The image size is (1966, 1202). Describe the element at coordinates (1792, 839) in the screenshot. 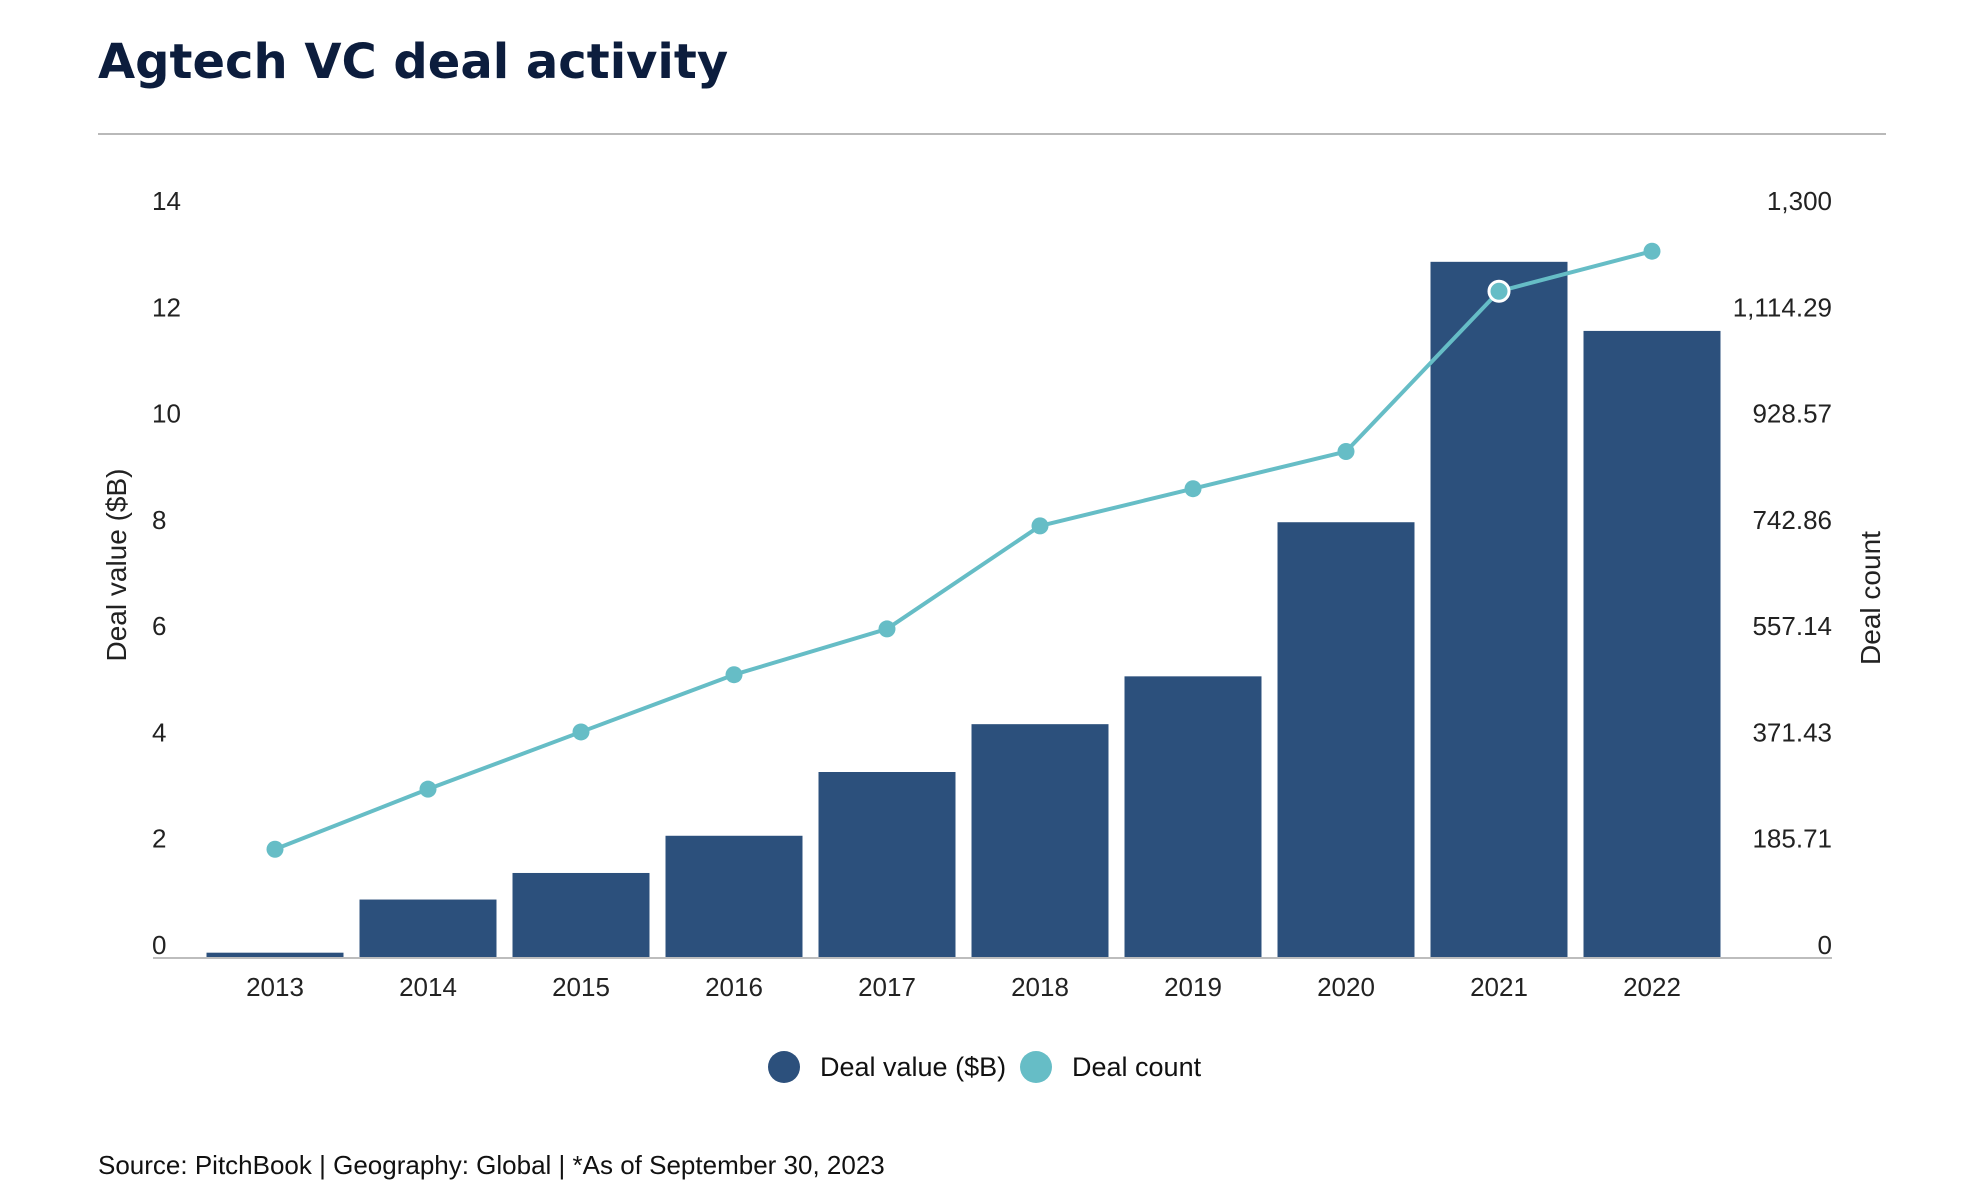

I see `y2-tick-label: 185.71` at that location.